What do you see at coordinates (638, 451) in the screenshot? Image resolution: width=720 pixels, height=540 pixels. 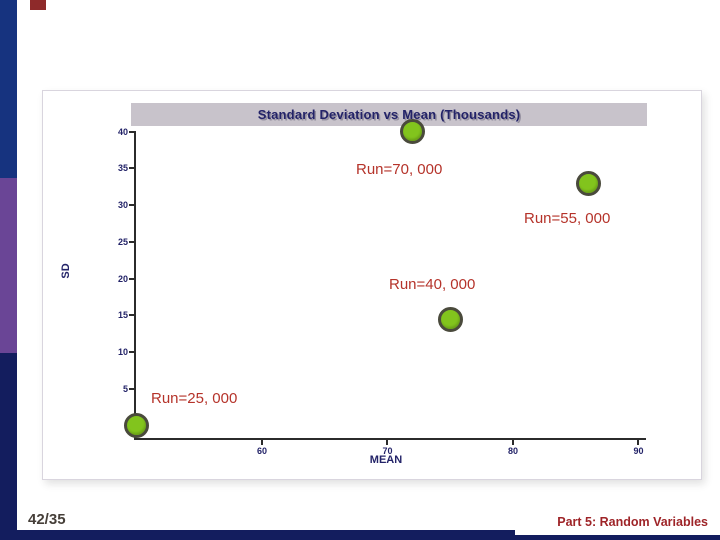 I see `x-tick-label: 90` at bounding box center [638, 451].